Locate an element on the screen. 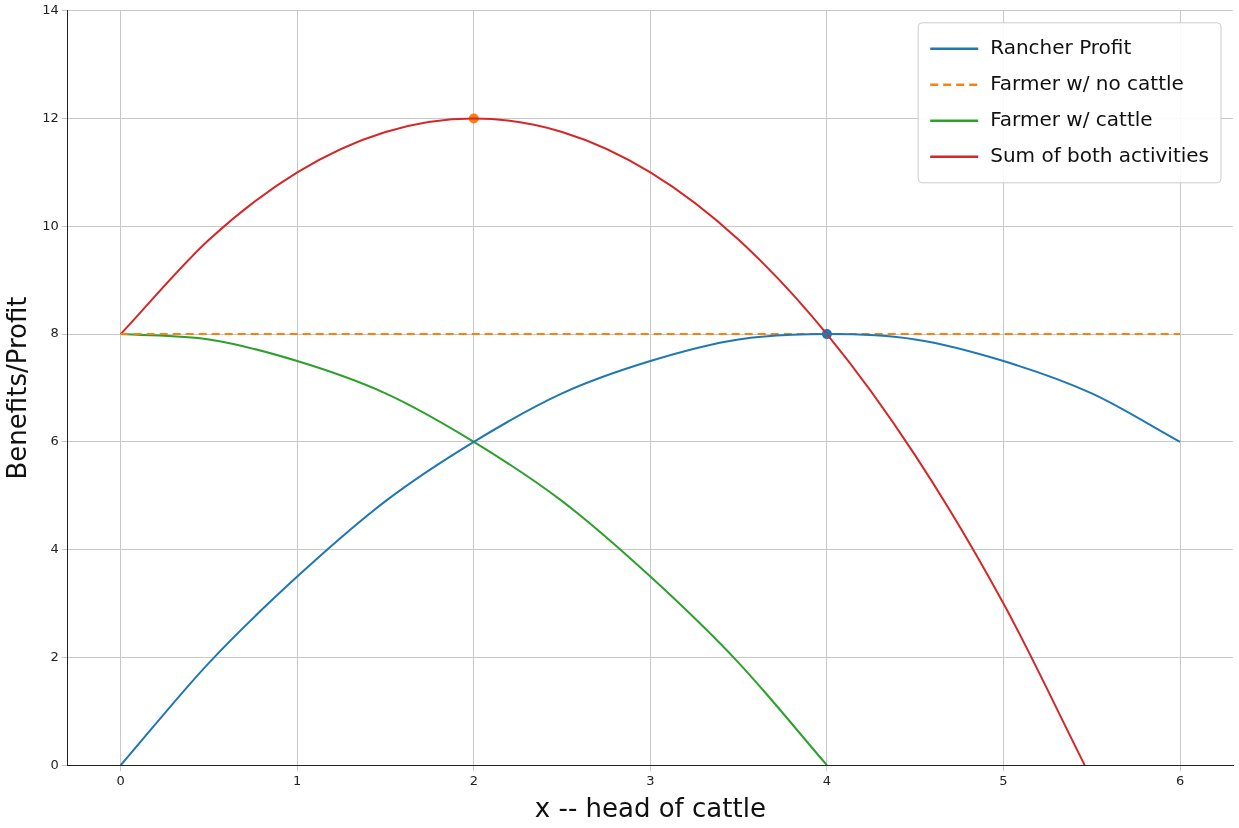  x-tick-label: 2 is located at coordinates (473, 781).